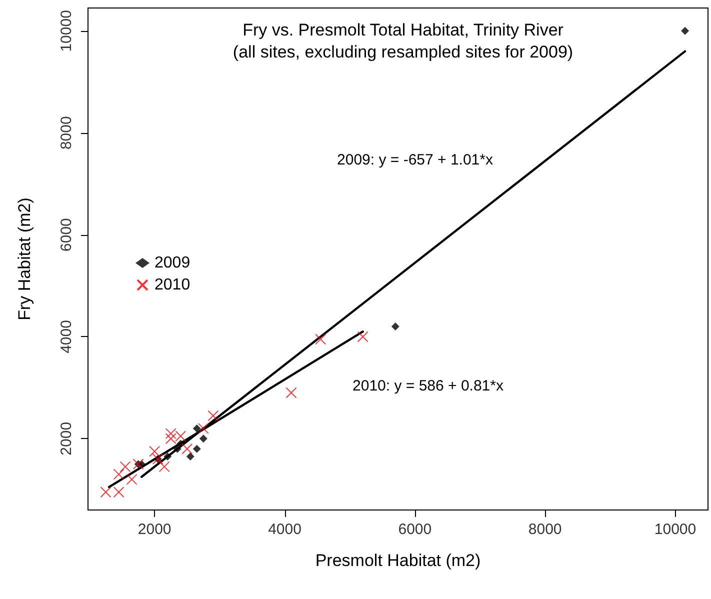 This screenshot has width=711, height=599. What do you see at coordinates (415, 160) in the screenshot?
I see `annotation: 2009: y = -657 + 1.01*x` at bounding box center [415, 160].